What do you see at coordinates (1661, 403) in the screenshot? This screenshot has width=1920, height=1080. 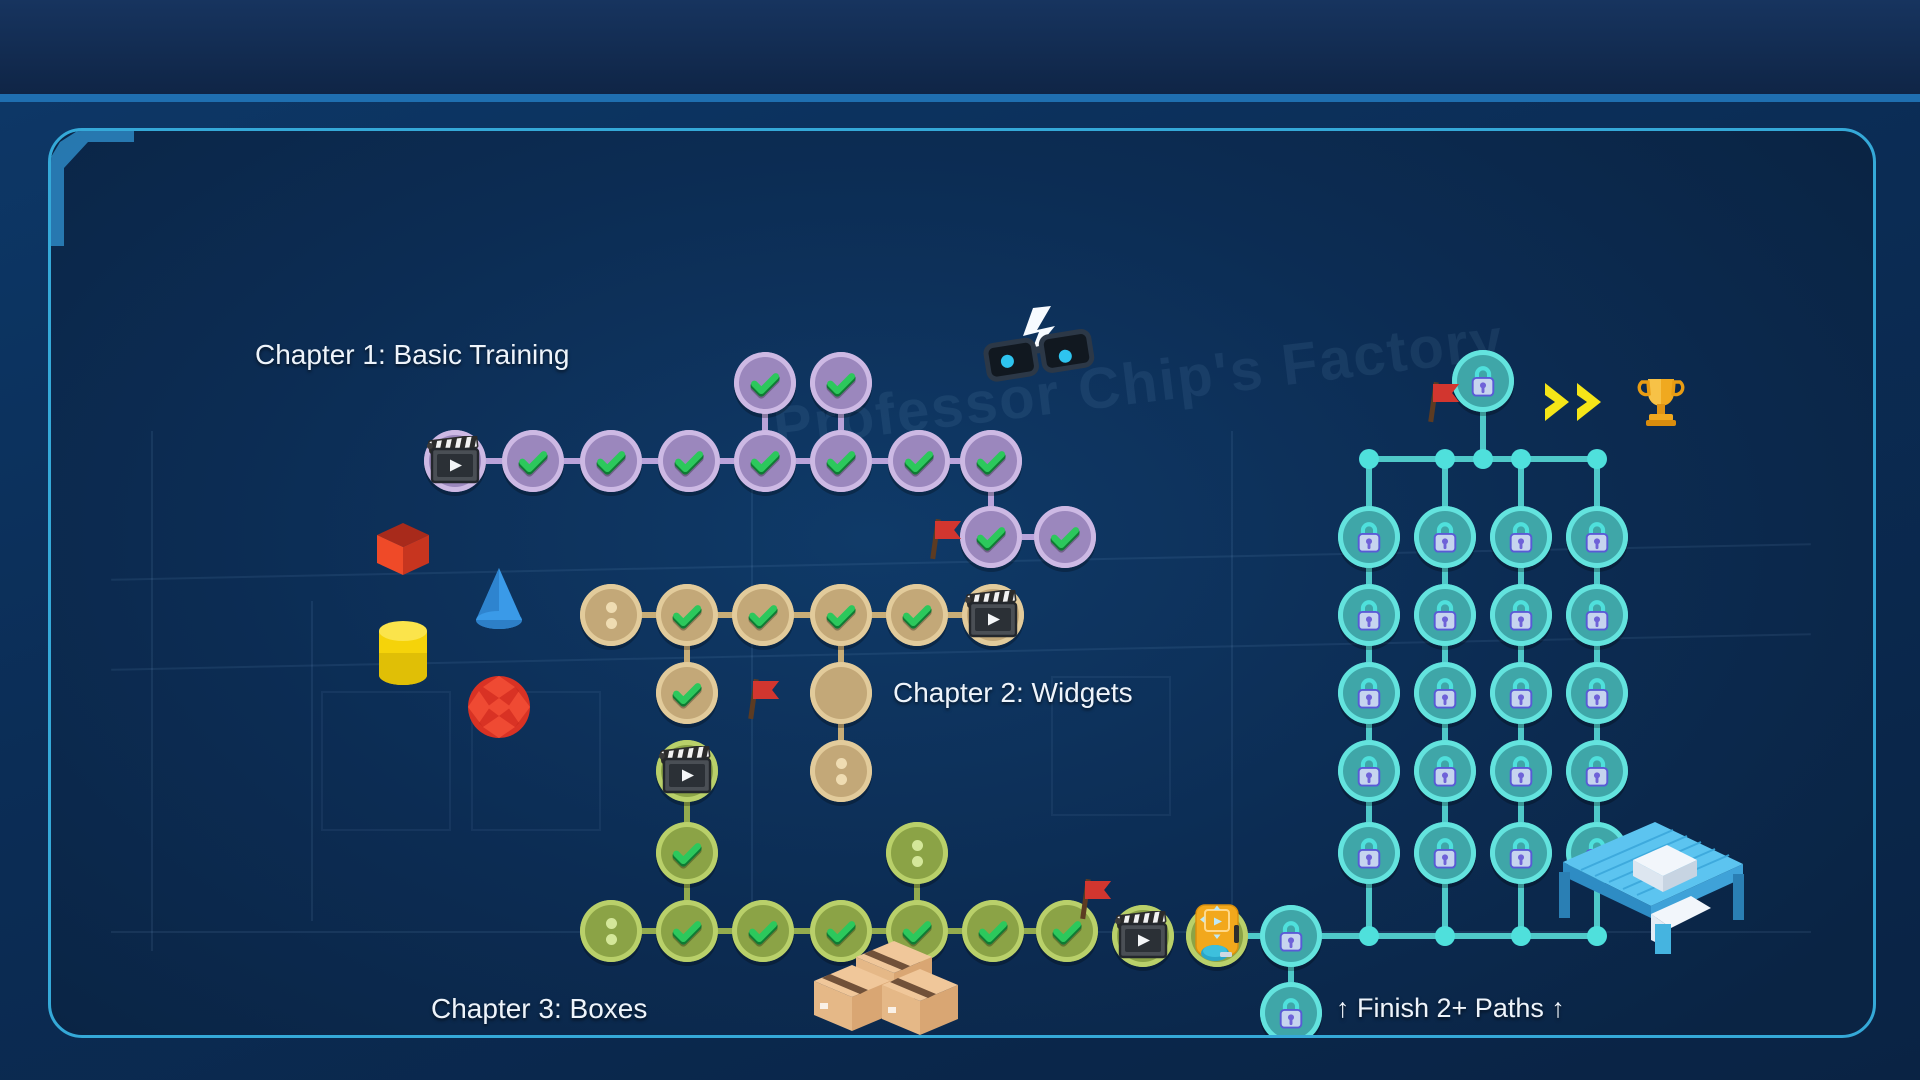 I see `trophy-icon` at bounding box center [1661, 403].